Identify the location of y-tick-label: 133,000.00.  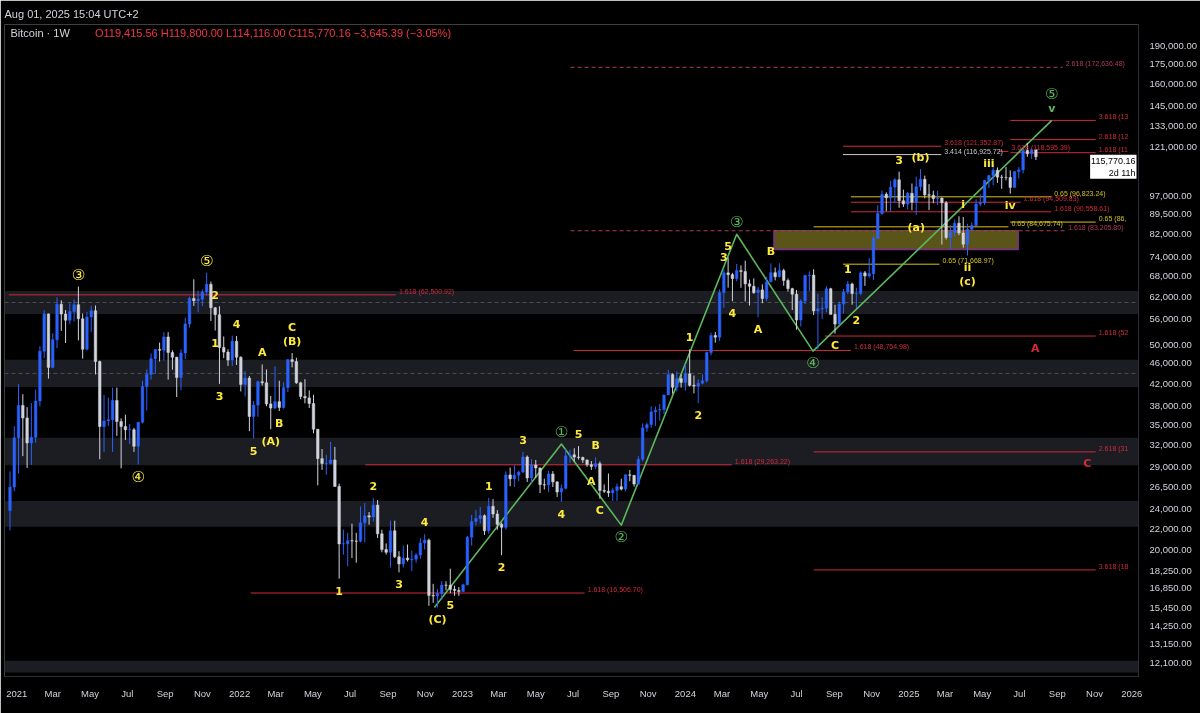
(1173, 125).